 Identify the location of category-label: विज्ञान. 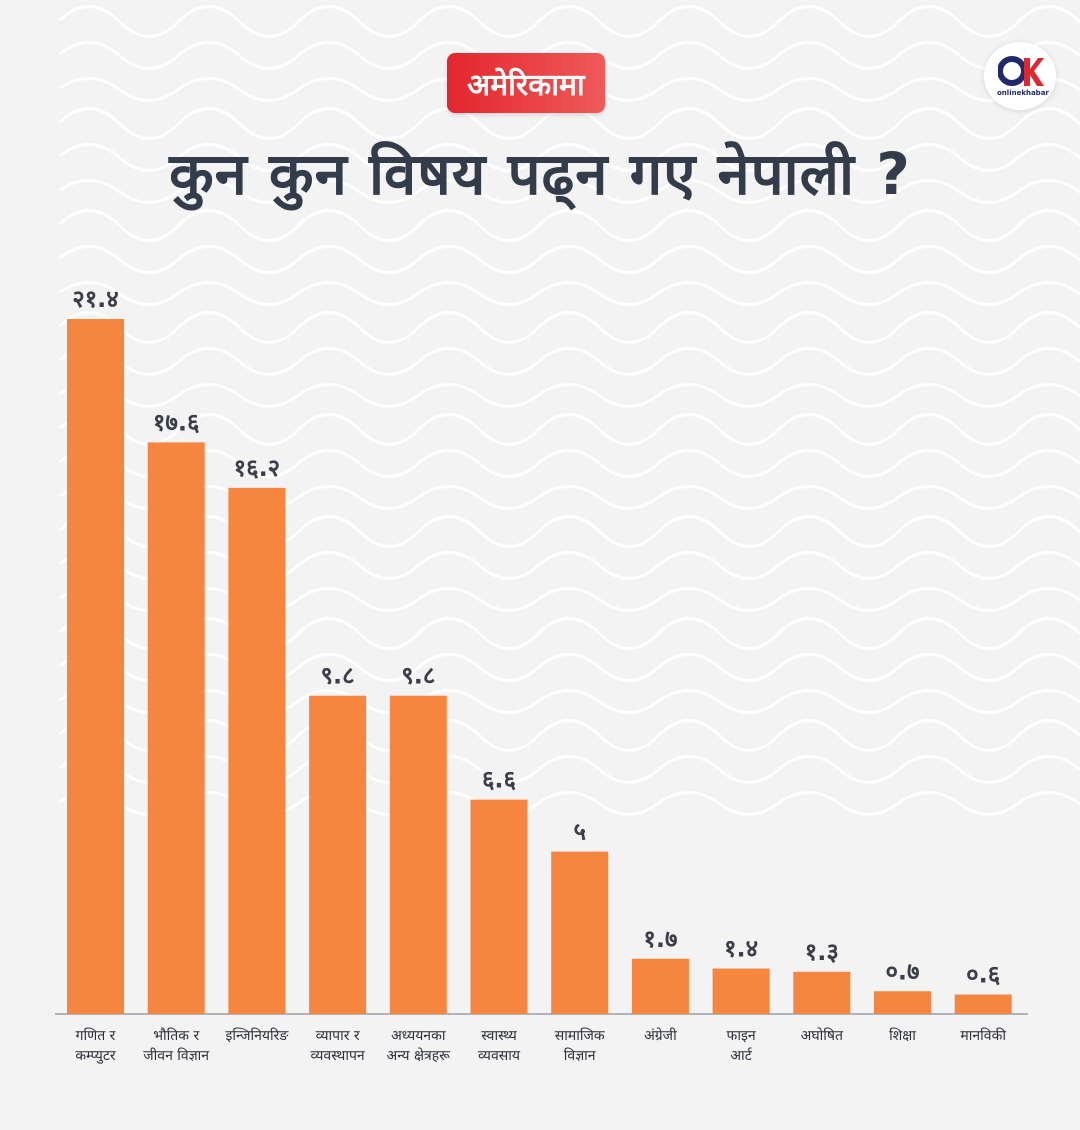
(580, 1055).